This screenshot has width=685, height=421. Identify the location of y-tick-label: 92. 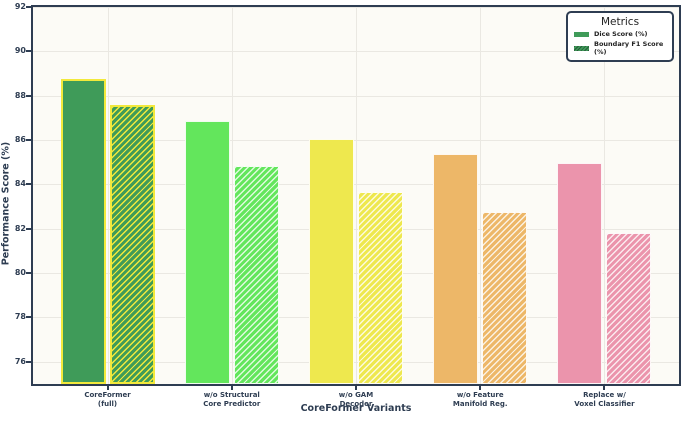
(20, 6).